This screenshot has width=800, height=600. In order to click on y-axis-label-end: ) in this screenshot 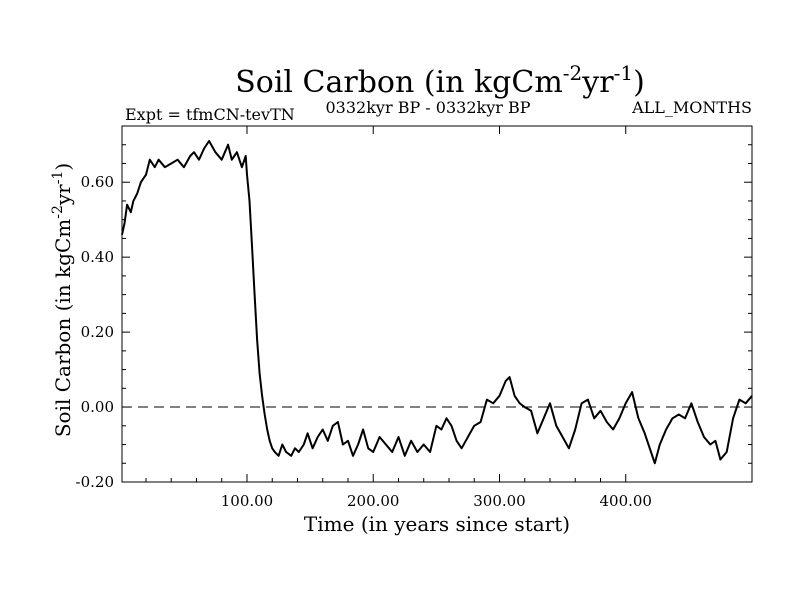, I will do `click(63, 167)`.